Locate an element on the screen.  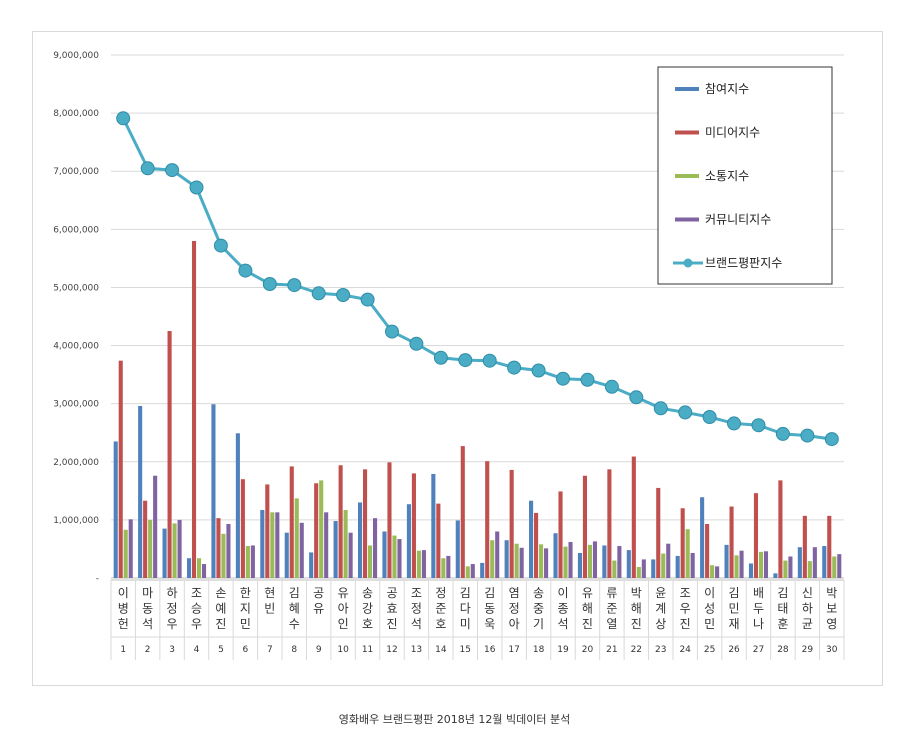
chart-caption: 영화배우 브랜드평판 2018년 12월 빅데이터 분석 is located at coordinates (454, 719).